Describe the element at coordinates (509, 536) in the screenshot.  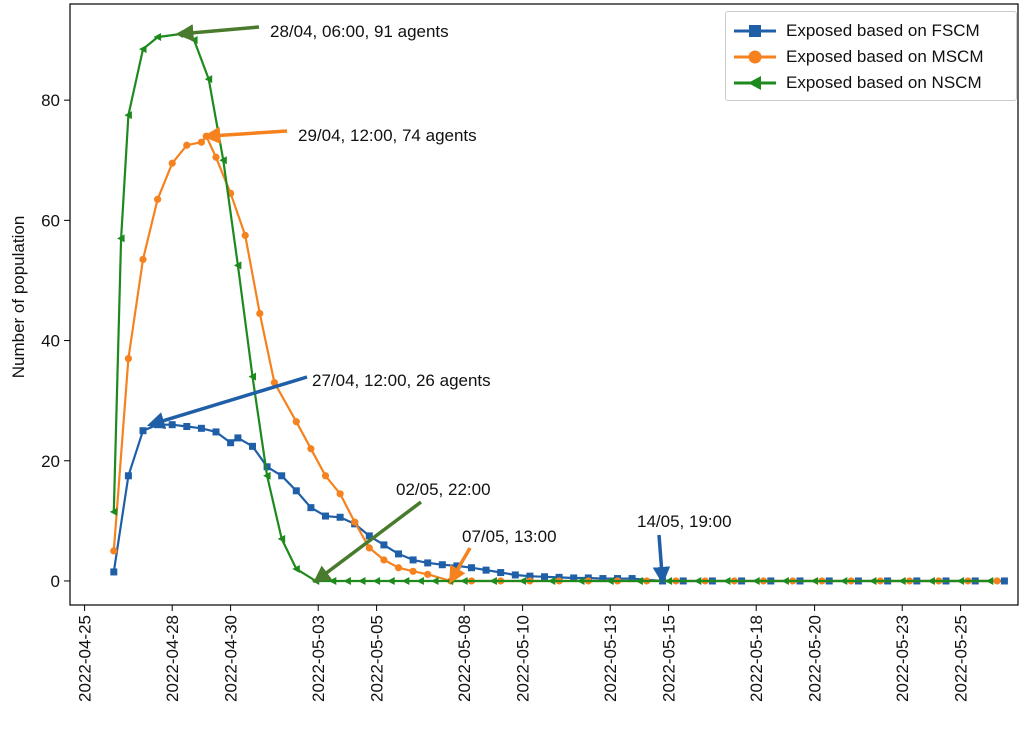
I see `annotation-label: 07/05, 13:00` at that location.